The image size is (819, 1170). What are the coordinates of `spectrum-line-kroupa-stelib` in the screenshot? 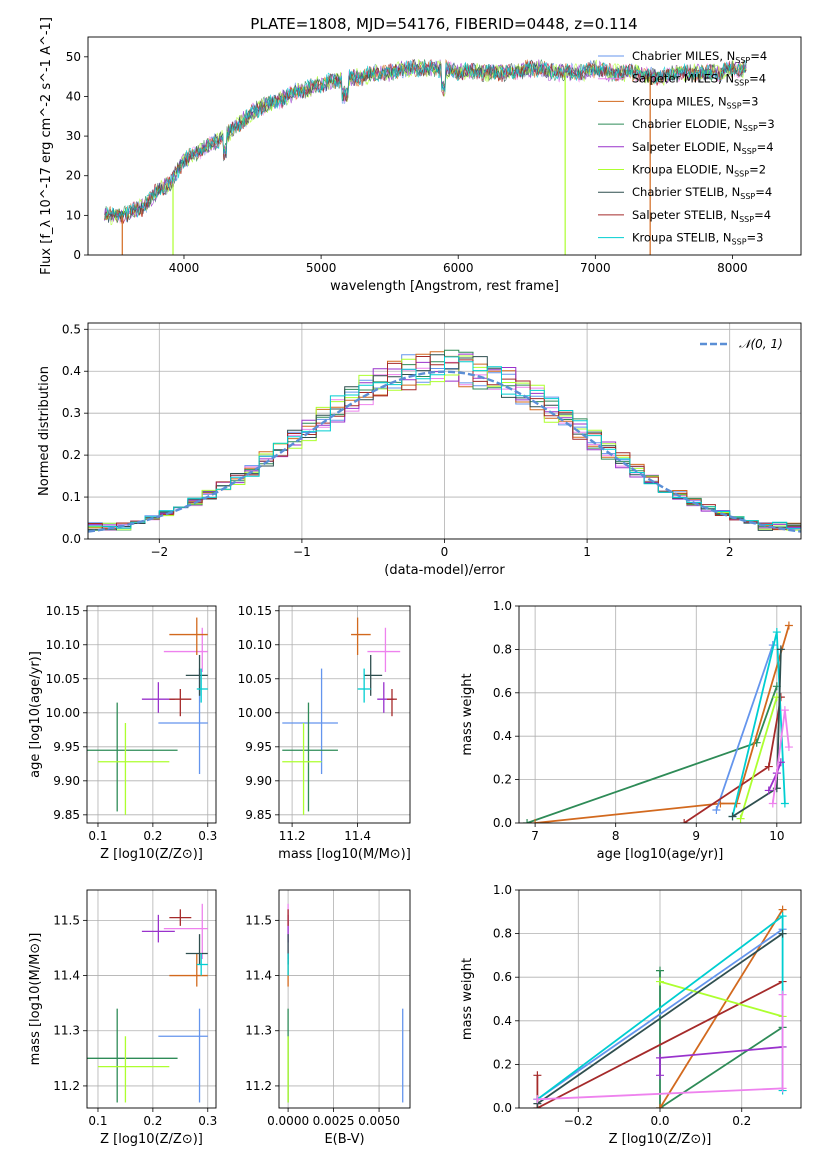 It's located at (425, 139).